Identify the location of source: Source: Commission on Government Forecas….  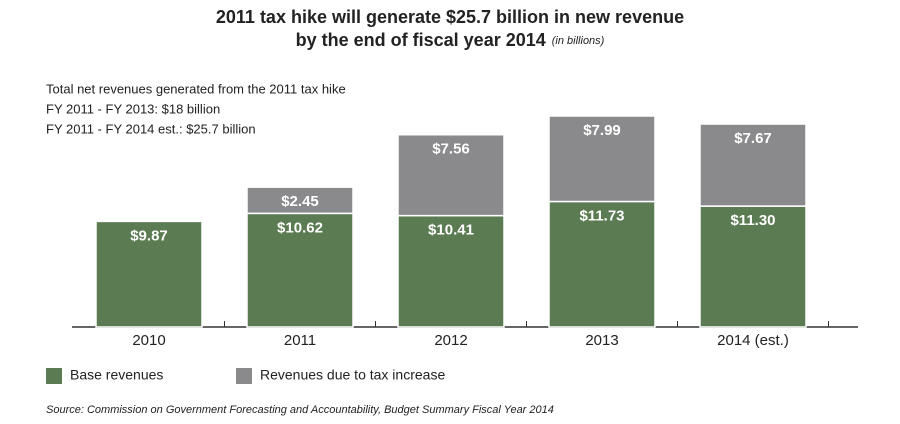
(300, 410).